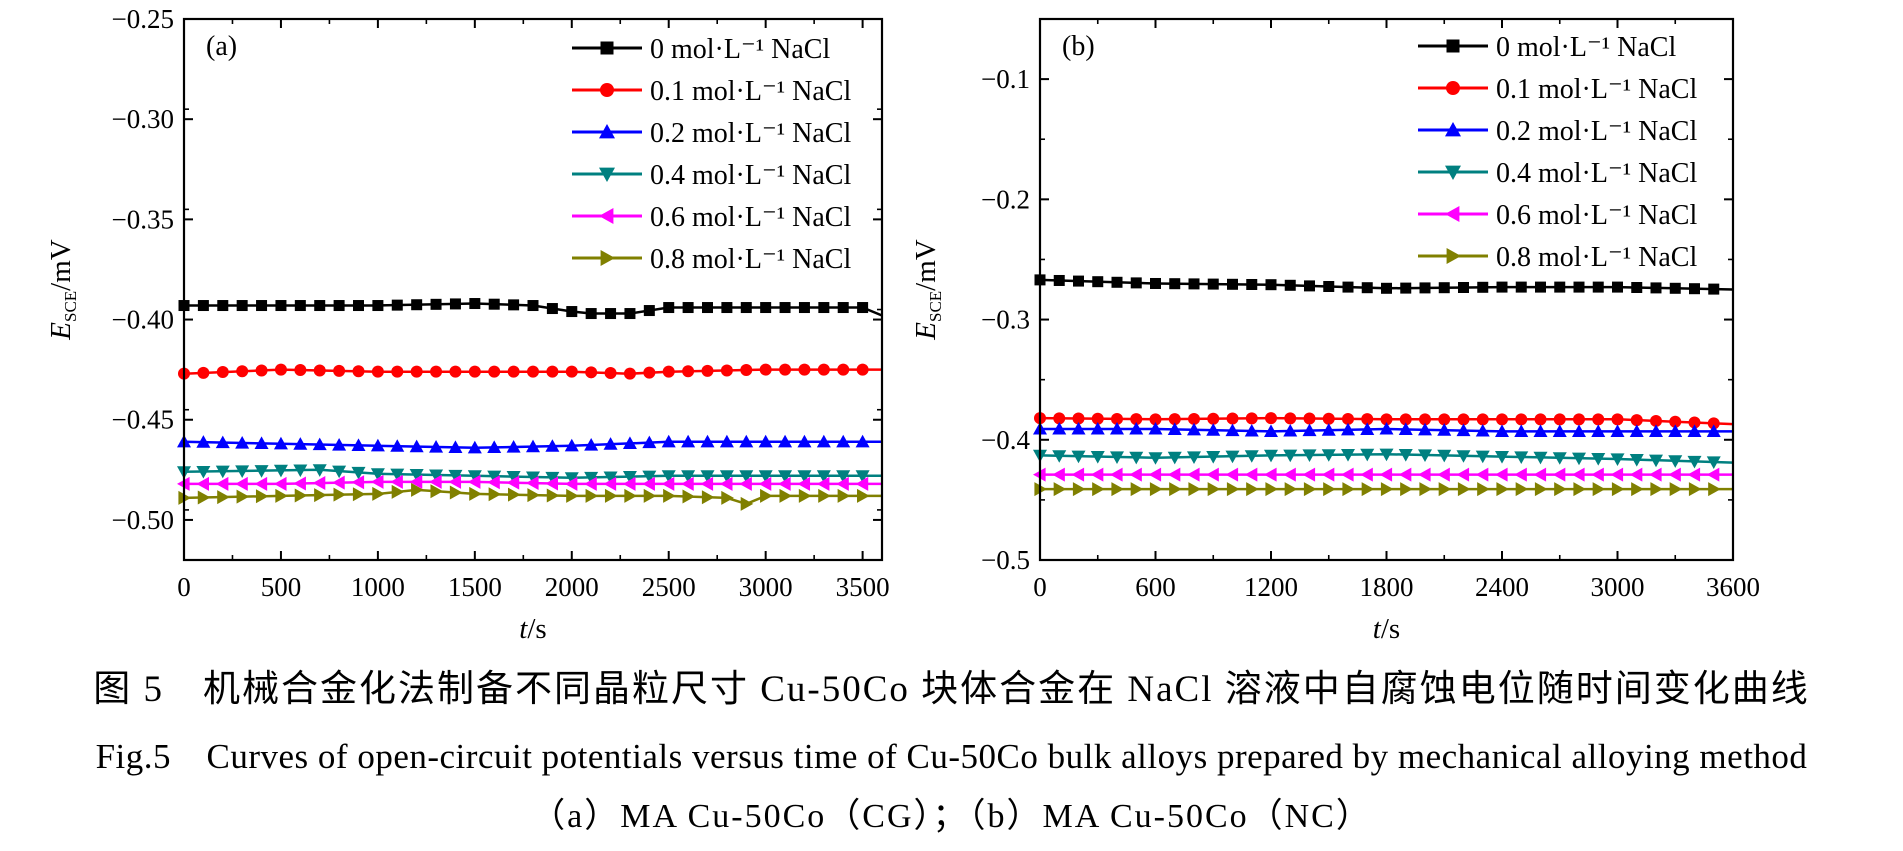 The width and height of the screenshot is (1903, 851). What do you see at coordinates (863, 587) in the screenshot?
I see `x-tick-label: 3500` at bounding box center [863, 587].